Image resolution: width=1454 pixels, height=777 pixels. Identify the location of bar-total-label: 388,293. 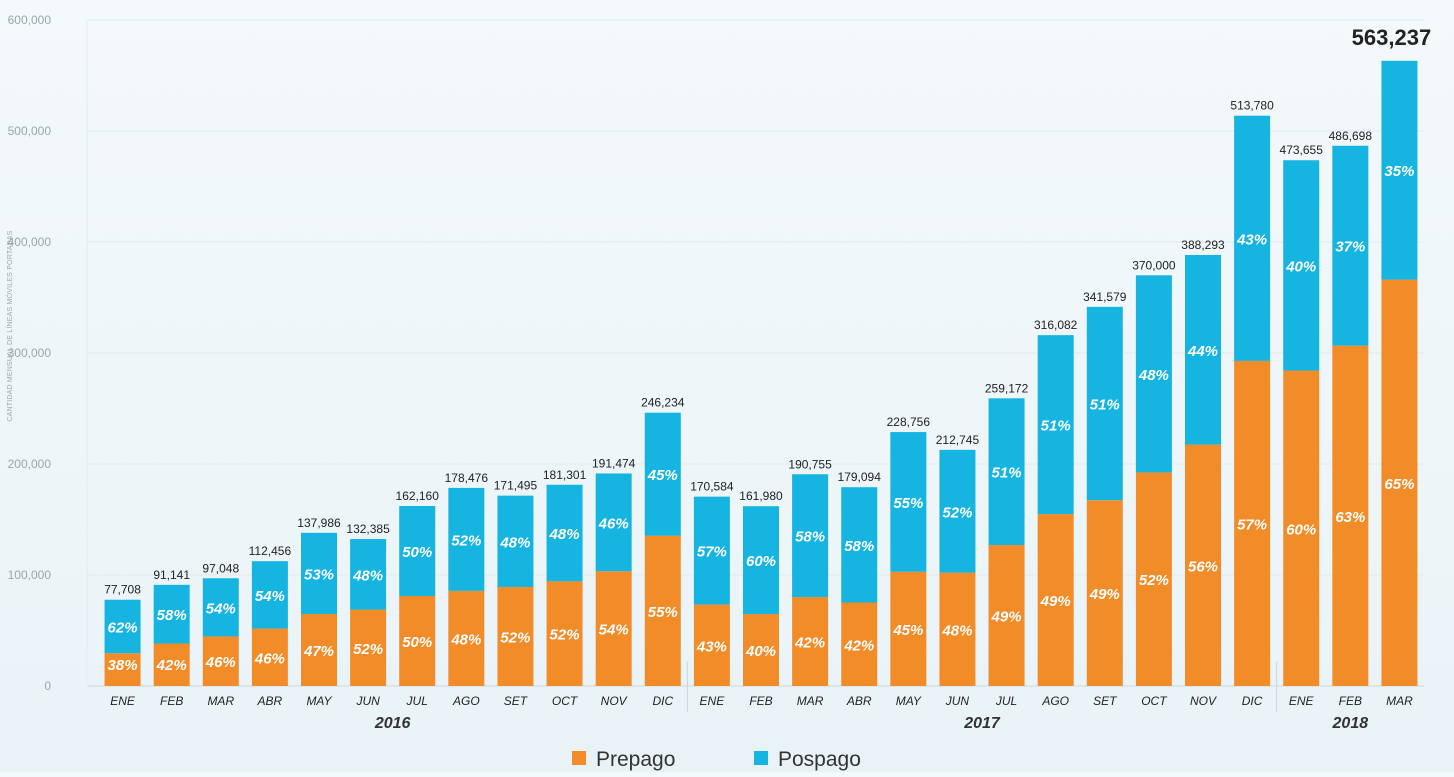
(1203, 245).